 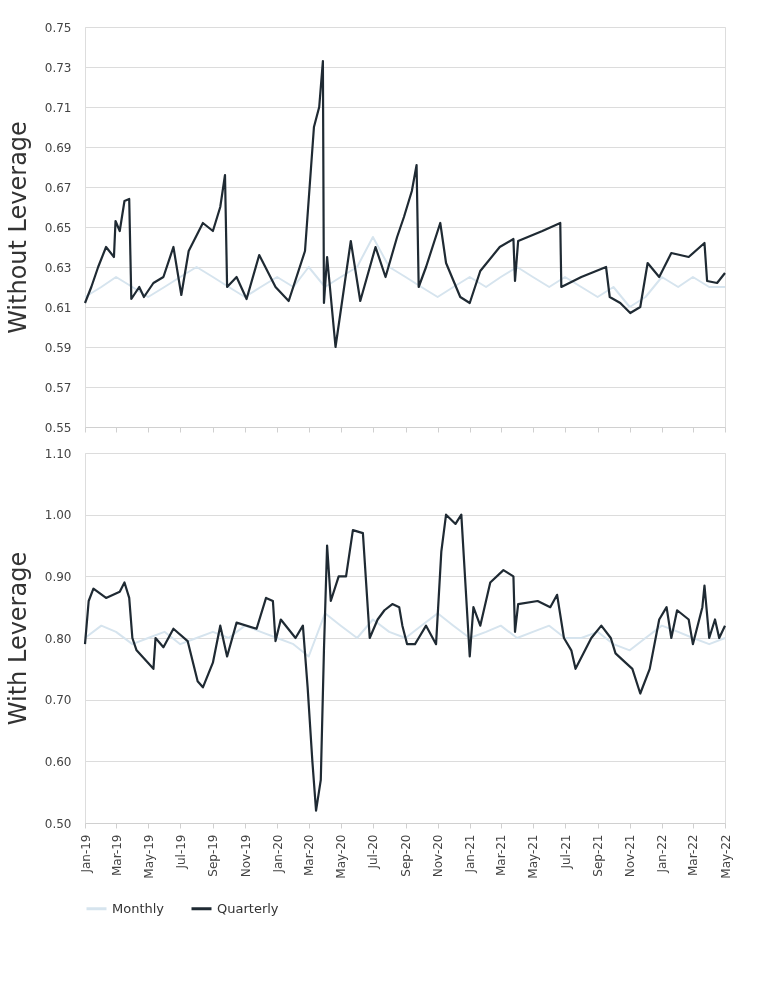 I want to click on x-tick-label: Jan-19, so click(x=85, y=854).